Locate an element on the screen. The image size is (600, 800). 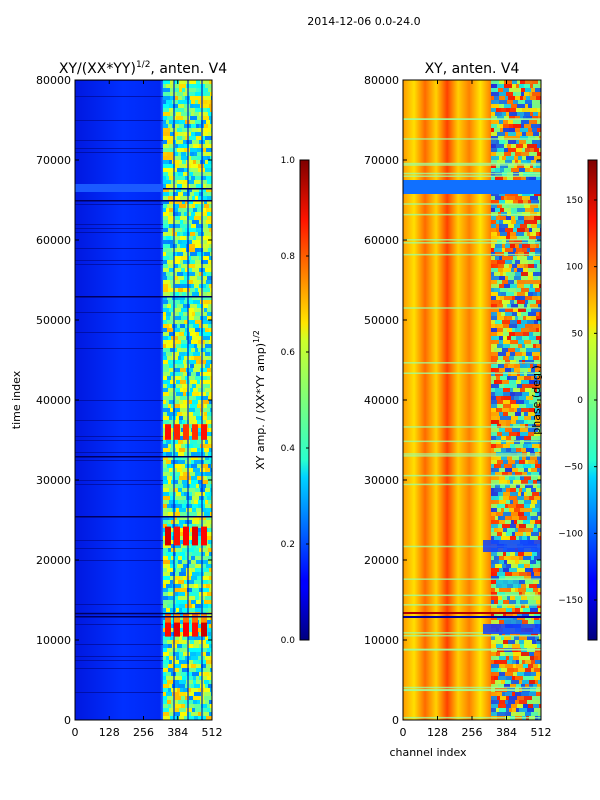
colorbar-tick-label: 100 is located at coordinates (574, 268).